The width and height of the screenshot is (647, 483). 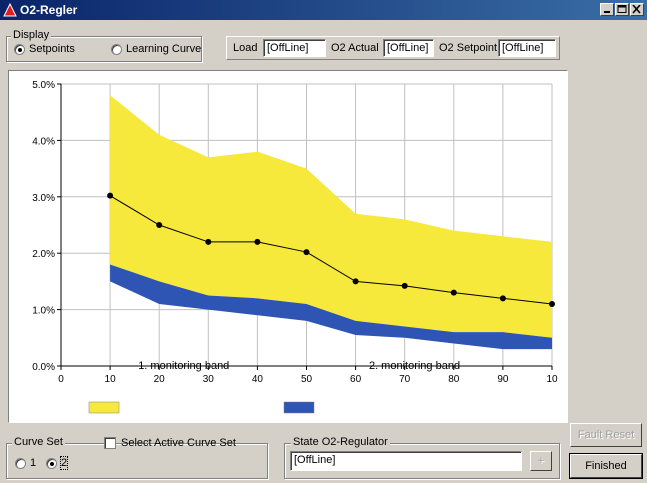 What do you see at coordinates (294, 48) in the screenshot?
I see `load-field: [OffLine]` at bounding box center [294, 48].